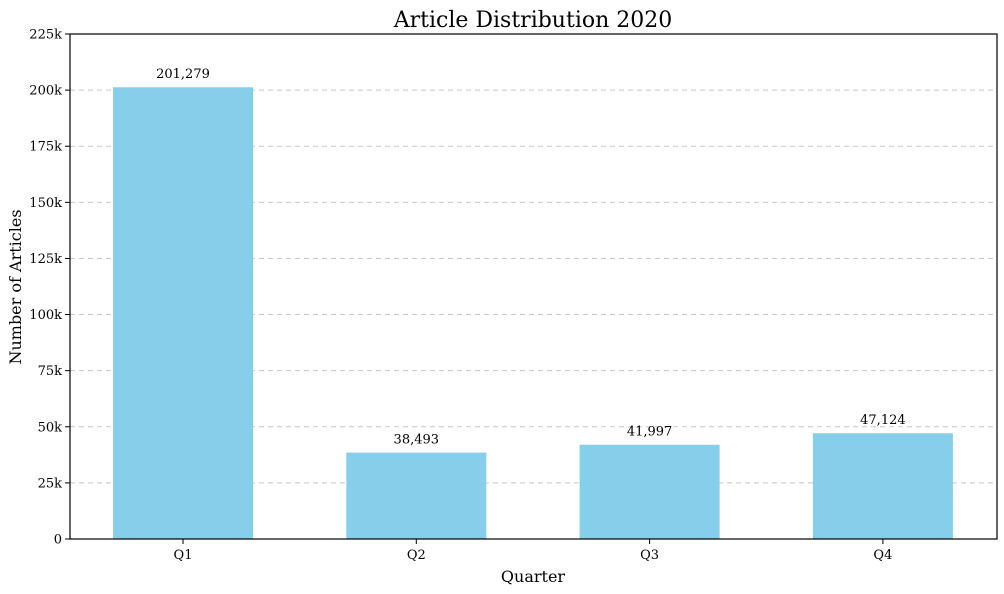  Describe the element at coordinates (45, 203) in the screenshot. I see `y-tick-label: 150k` at that location.